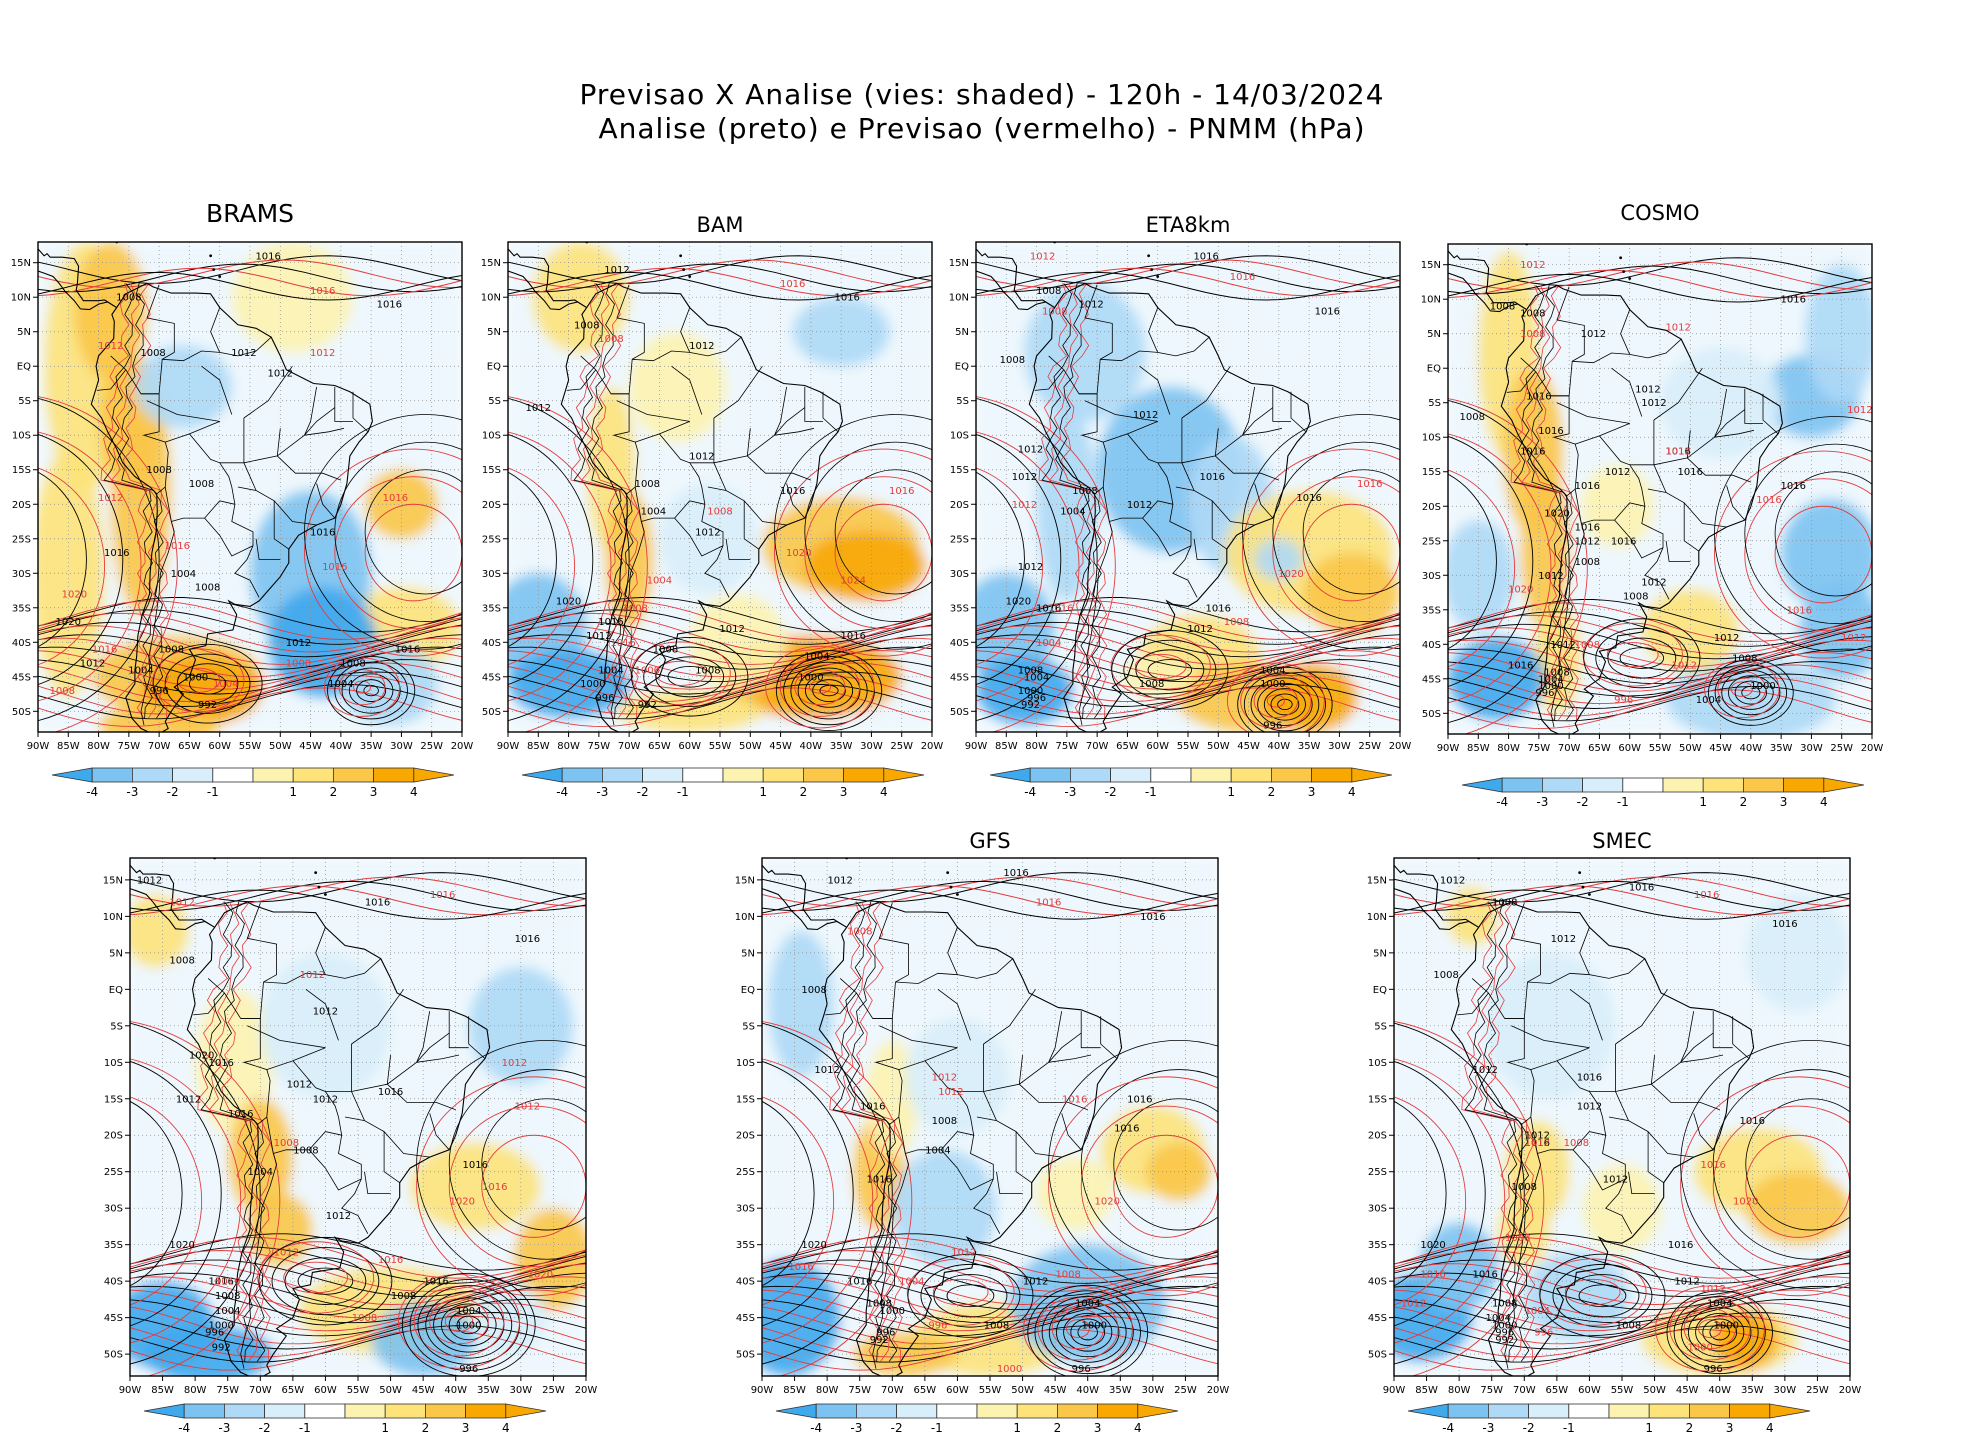  What do you see at coordinates (1508, 748) in the screenshot?
I see `x-tick-label: 80W` at bounding box center [1508, 748].